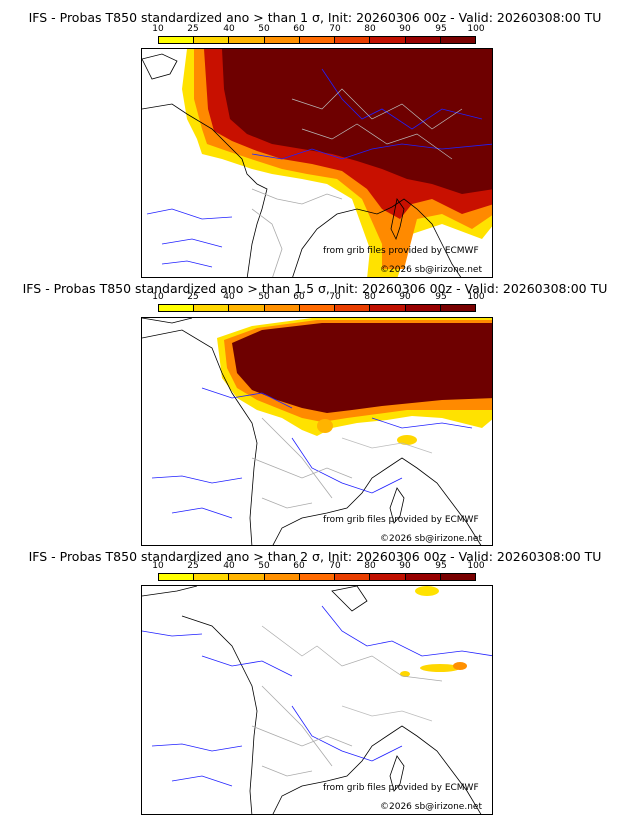  What do you see at coordinates (335, 566) in the screenshot?
I see `colorbar-tick: 70` at bounding box center [335, 566].